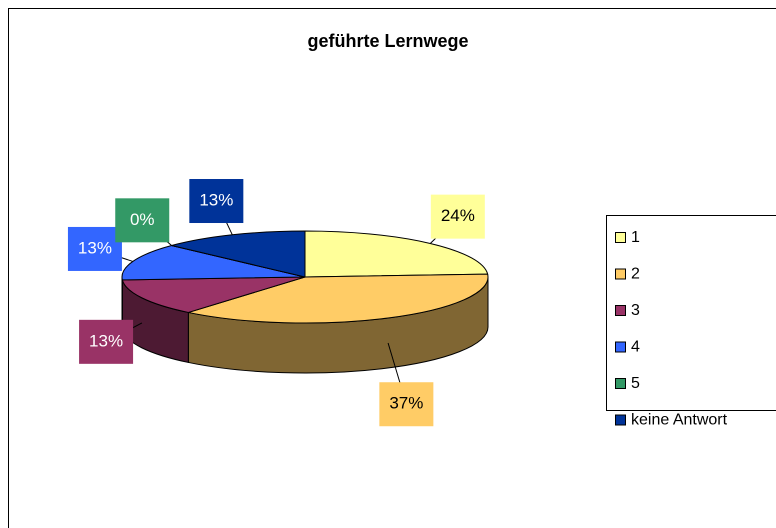  What do you see at coordinates (635, 383) in the screenshot?
I see `legend-label: 5` at bounding box center [635, 383].